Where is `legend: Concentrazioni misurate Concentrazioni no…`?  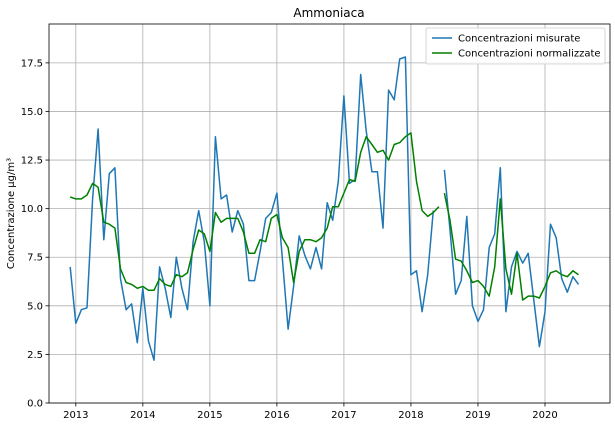 legend: Concentrazioni misurate Concentrazioni no… is located at coordinates (515, 46).